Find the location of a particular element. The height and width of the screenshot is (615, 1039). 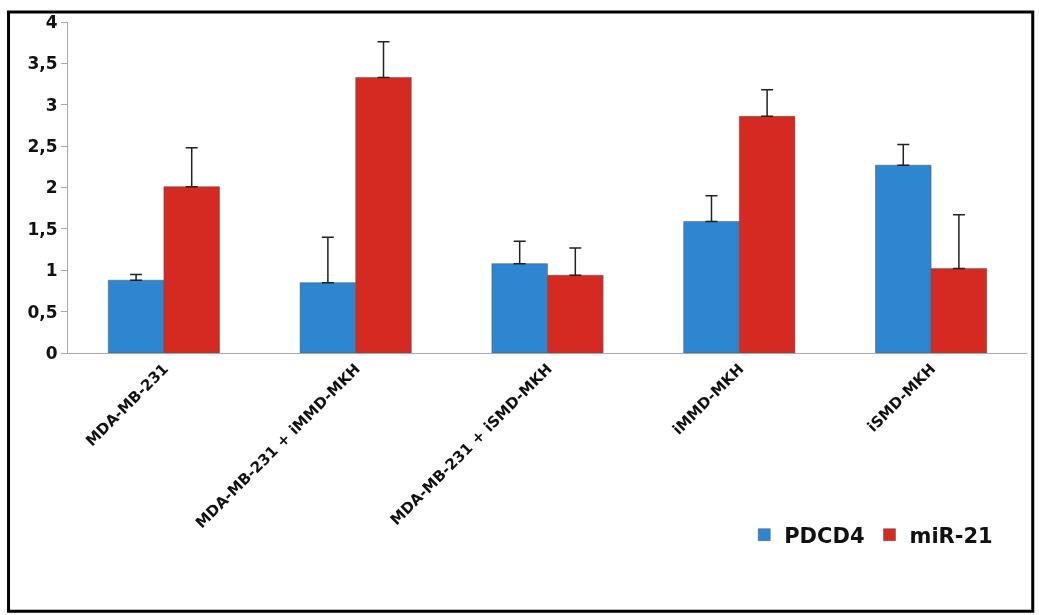

legend-label: miR-21 is located at coordinates (951, 535).